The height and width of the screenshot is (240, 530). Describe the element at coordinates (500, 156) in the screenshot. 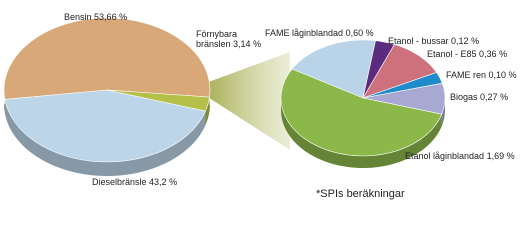

I see `slice-value: 1,69 %` at that location.